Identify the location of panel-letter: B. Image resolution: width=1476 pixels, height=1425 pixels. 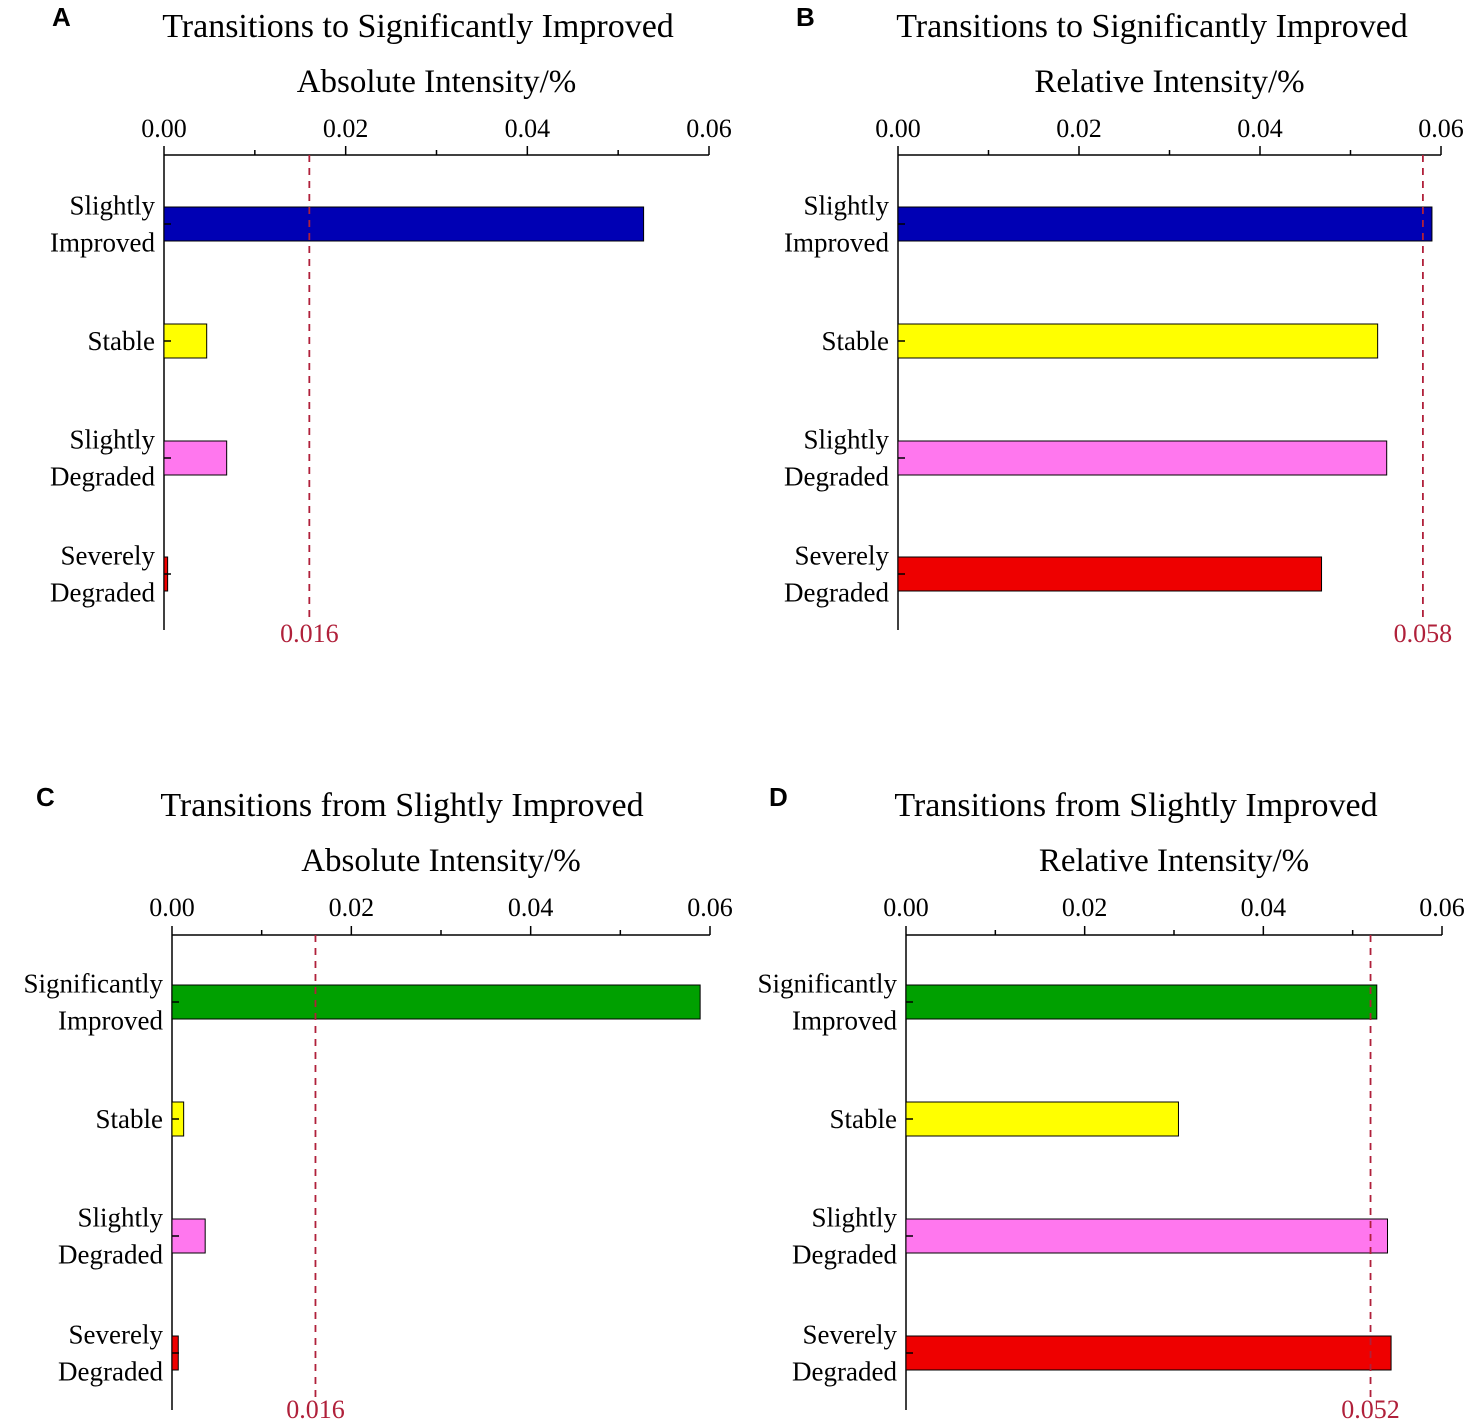
(805, 17).